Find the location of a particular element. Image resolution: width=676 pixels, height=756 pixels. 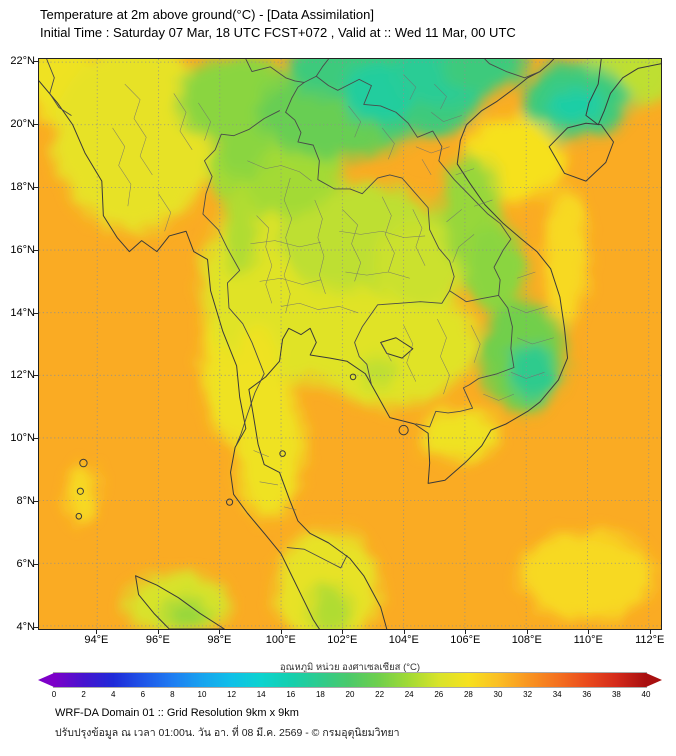

island-koh-chang is located at coordinates (353, 377).